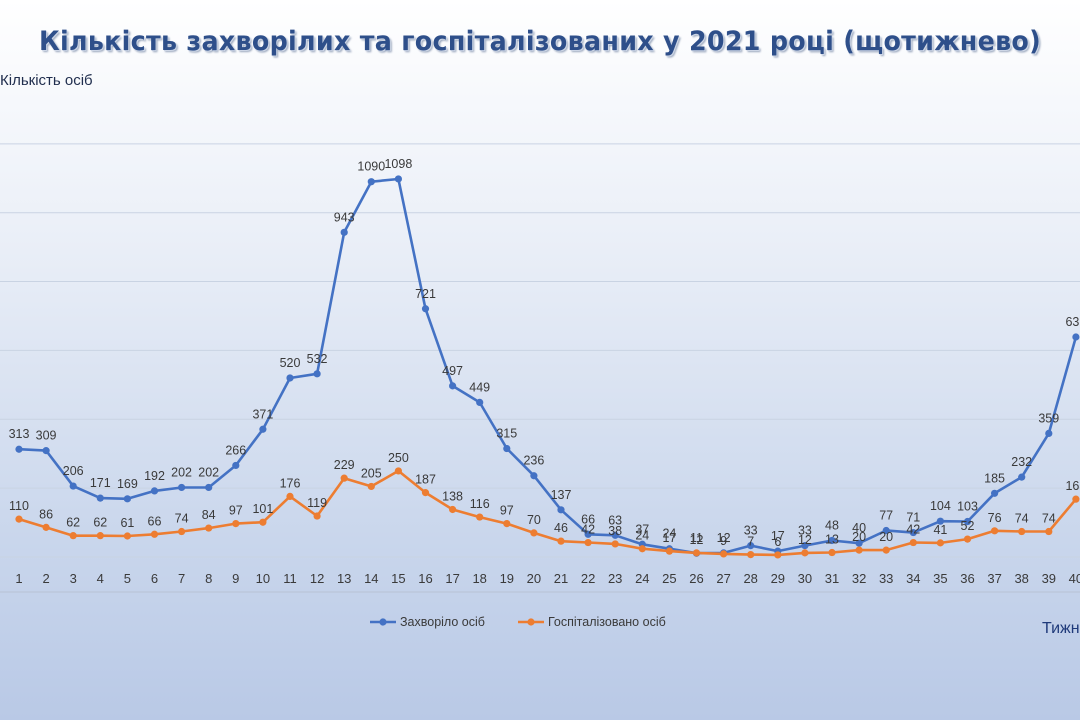  What do you see at coordinates (1061, 628) in the screenshot?
I see `x-axis-label: Тижні` at bounding box center [1061, 628].